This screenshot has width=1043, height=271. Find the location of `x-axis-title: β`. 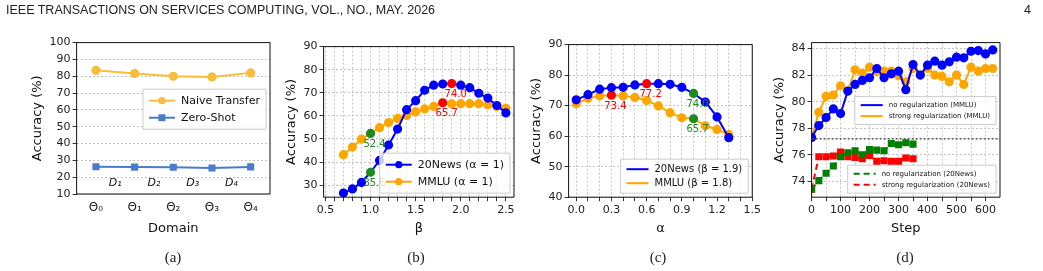

x-axis-title: β is located at coordinates (418, 227).